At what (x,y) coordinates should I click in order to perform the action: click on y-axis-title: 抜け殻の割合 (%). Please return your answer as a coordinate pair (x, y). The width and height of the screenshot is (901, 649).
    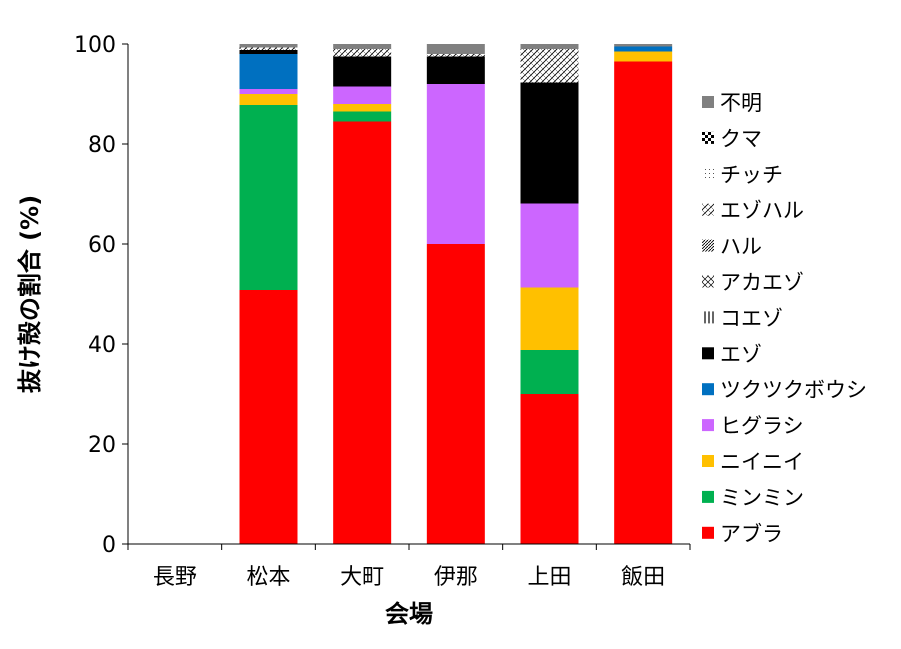
    Looking at the image, I should click on (30, 294).